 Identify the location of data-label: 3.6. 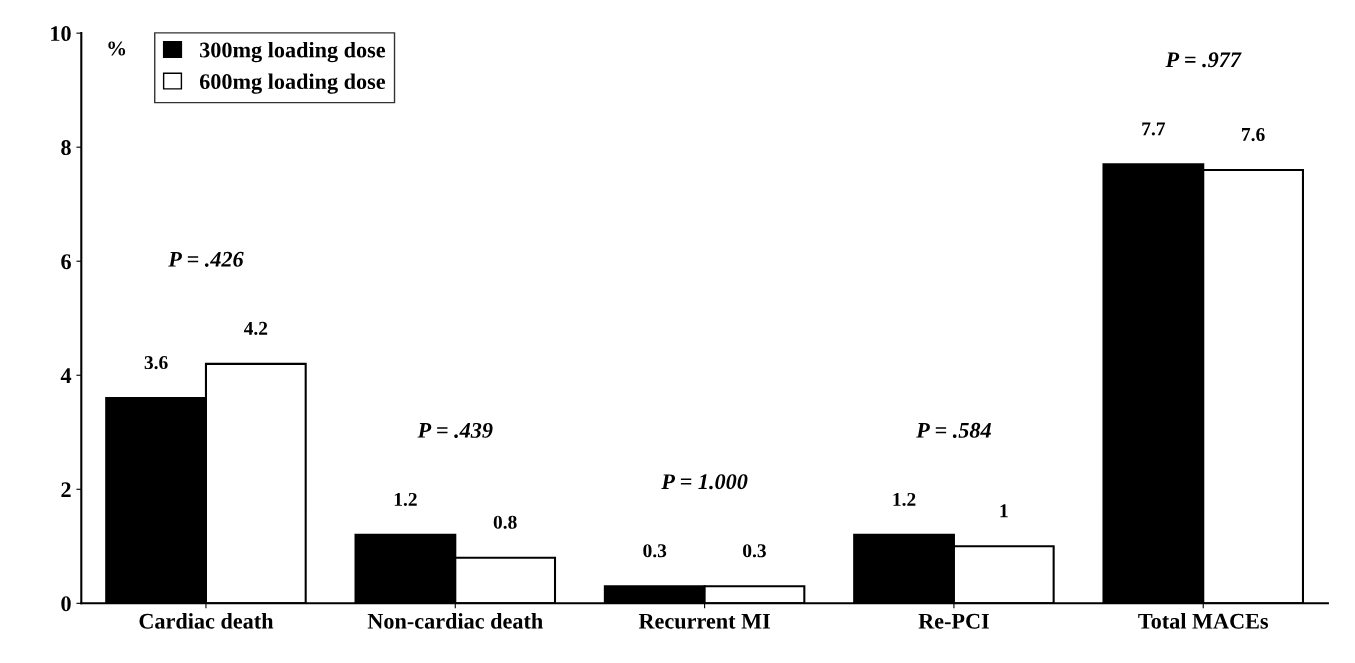
(156, 363).